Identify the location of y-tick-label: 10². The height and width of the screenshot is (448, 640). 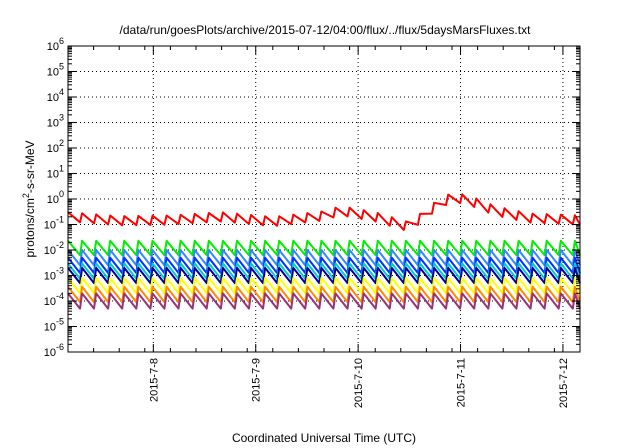
(55, 146).